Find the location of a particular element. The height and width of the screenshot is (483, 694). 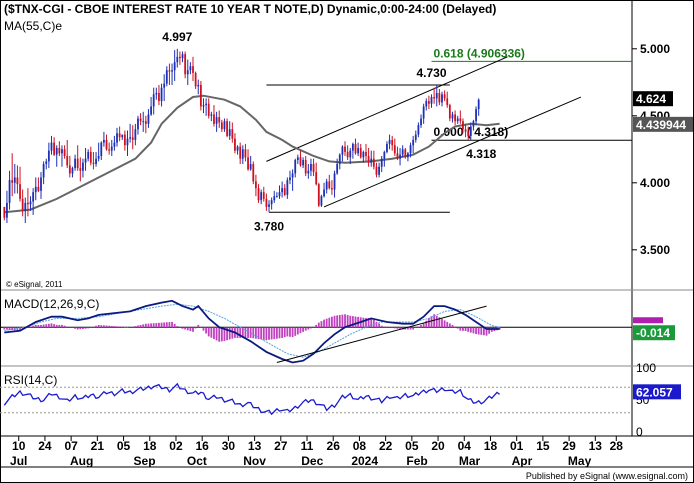

rsi-tick-label: 0 is located at coordinates (639, 432).